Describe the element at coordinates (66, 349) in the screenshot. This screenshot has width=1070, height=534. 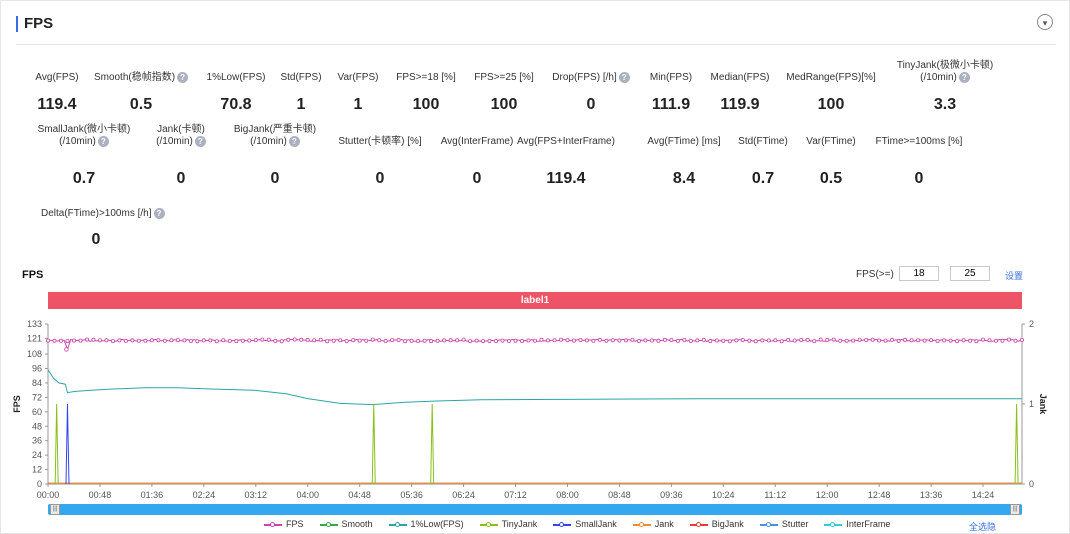
I see `fps-point-min` at that location.